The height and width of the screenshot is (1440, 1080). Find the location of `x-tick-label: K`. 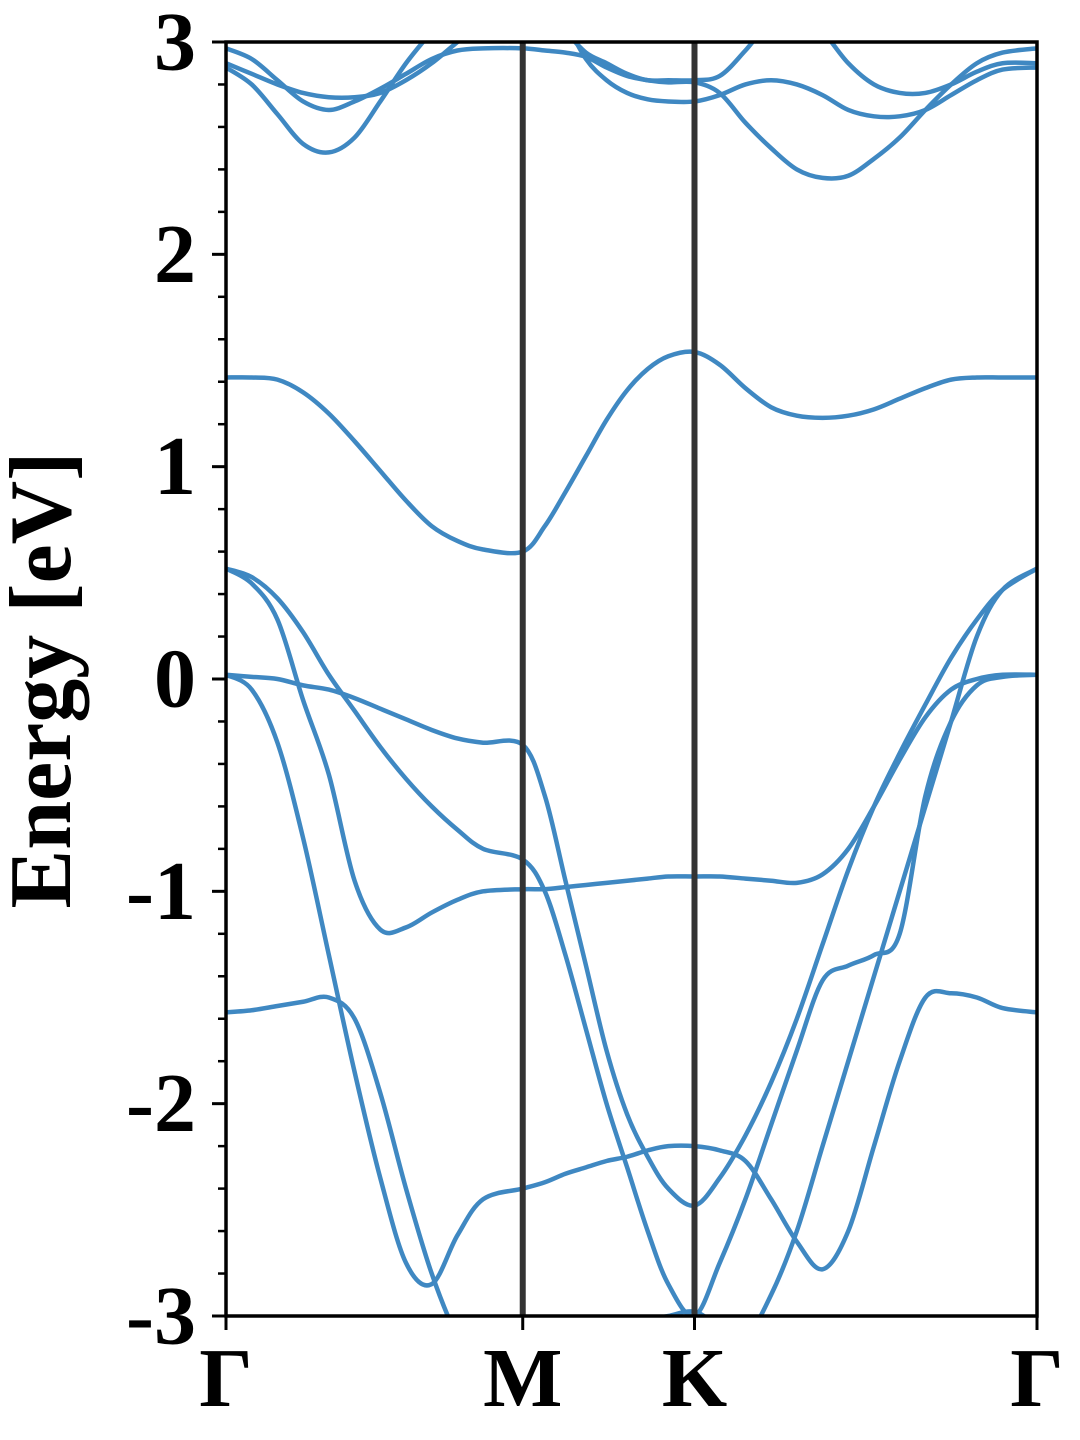

x-tick-label: K is located at coordinates (694, 1378).